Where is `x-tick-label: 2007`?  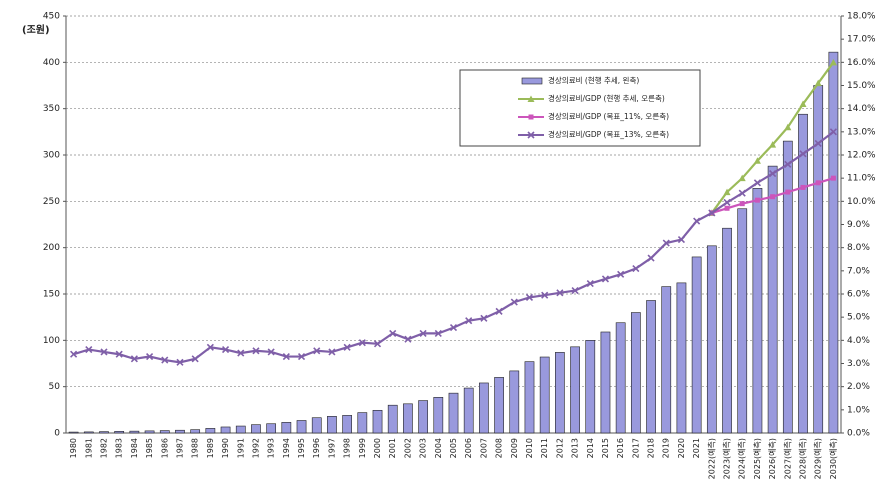
x-tick-label: 2007 is located at coordinates (483, 448).